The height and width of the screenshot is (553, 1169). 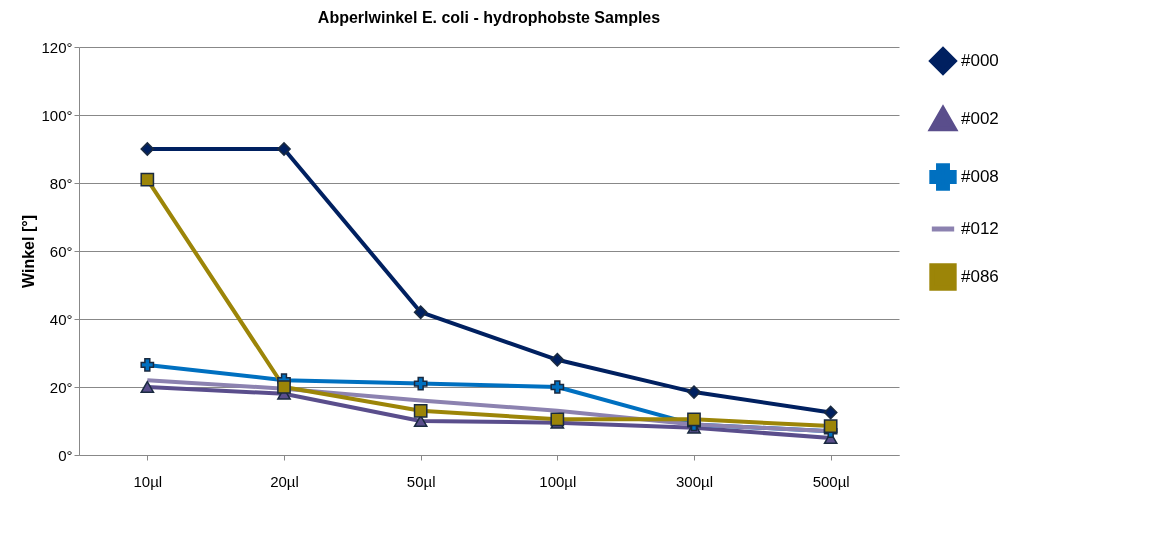 What do you see at coordinates (29, 251) in the screenshot?
I see `y-axis-title: Winkel [°]` at bounding box center [29, 251].